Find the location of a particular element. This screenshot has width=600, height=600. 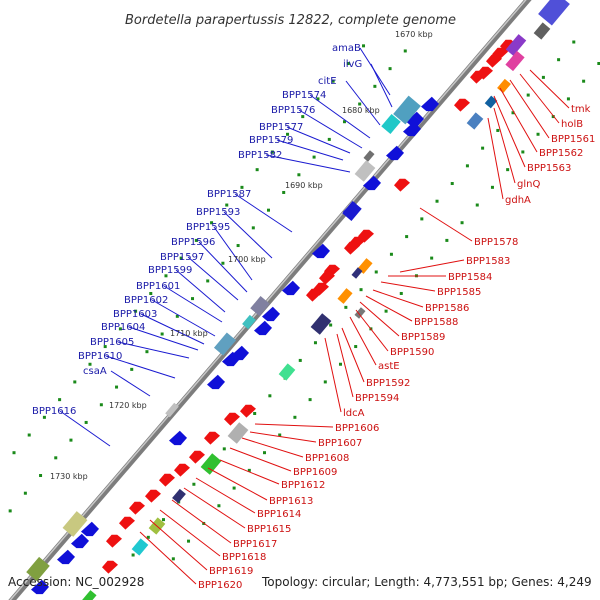

reverse-gene-label: BPP1592 is located at coordinates (388, 383).